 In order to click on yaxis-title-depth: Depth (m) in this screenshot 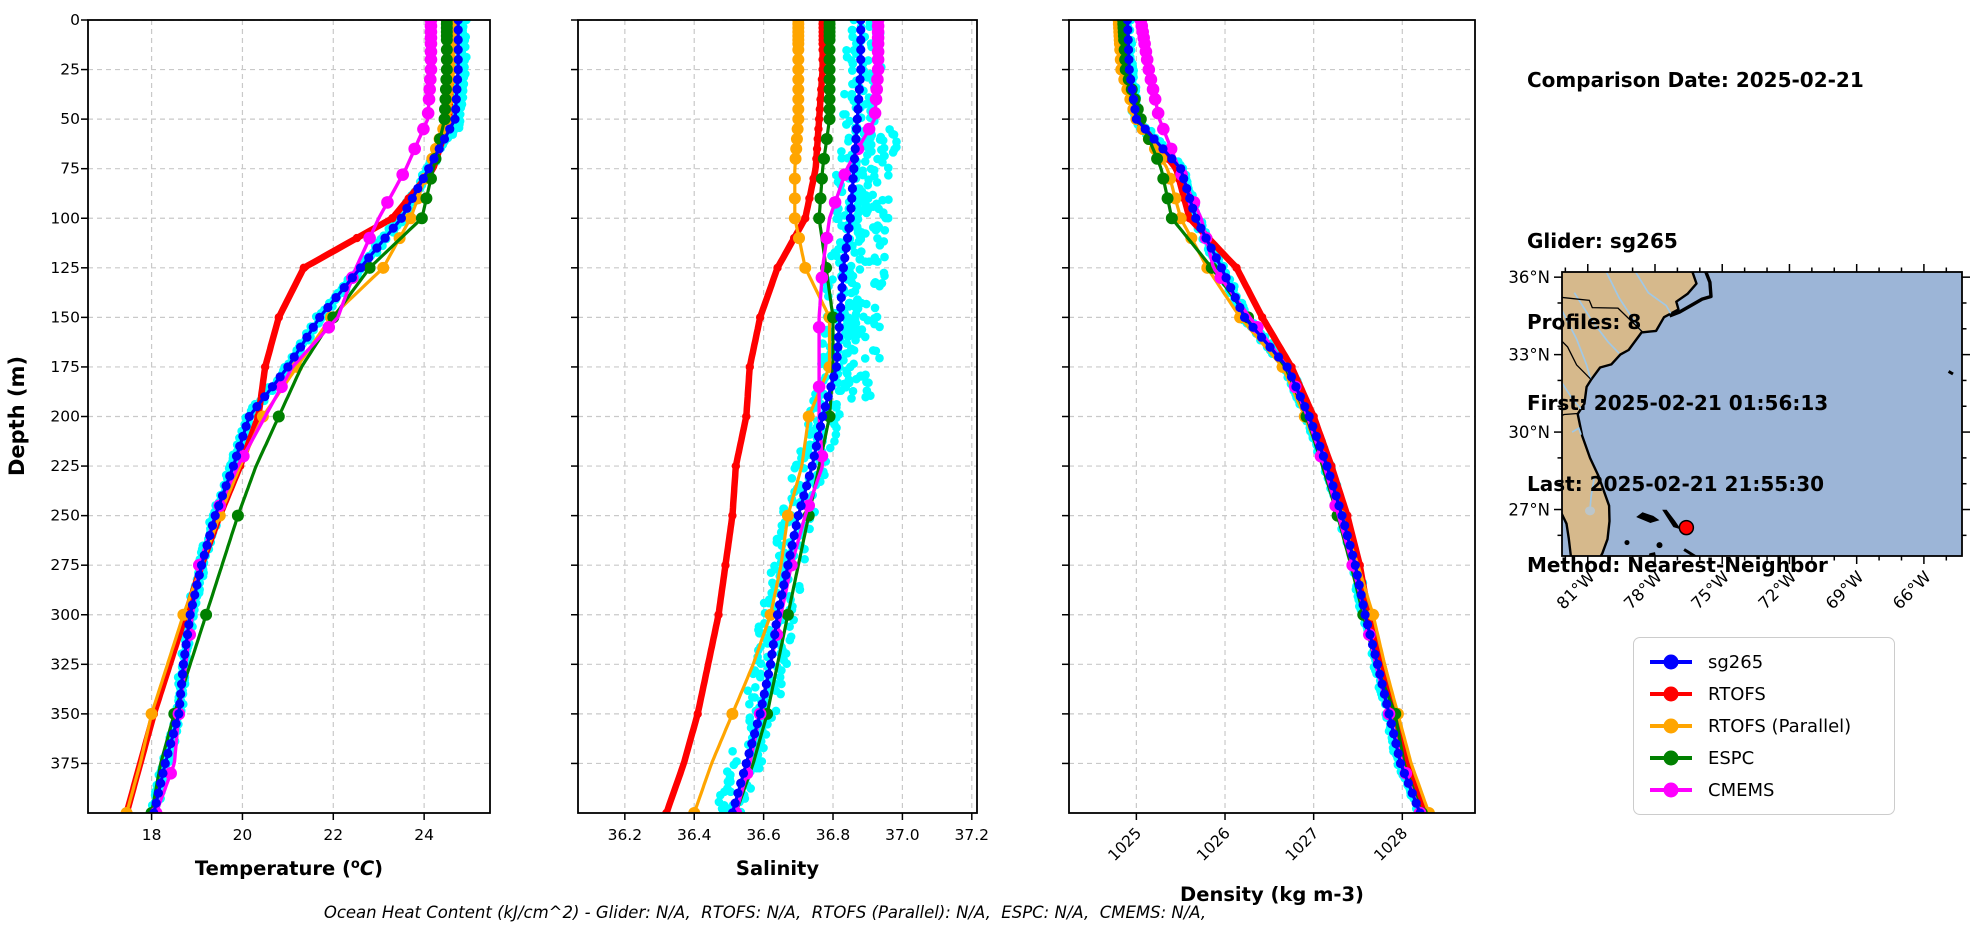, I will do `click(17, 416)`.